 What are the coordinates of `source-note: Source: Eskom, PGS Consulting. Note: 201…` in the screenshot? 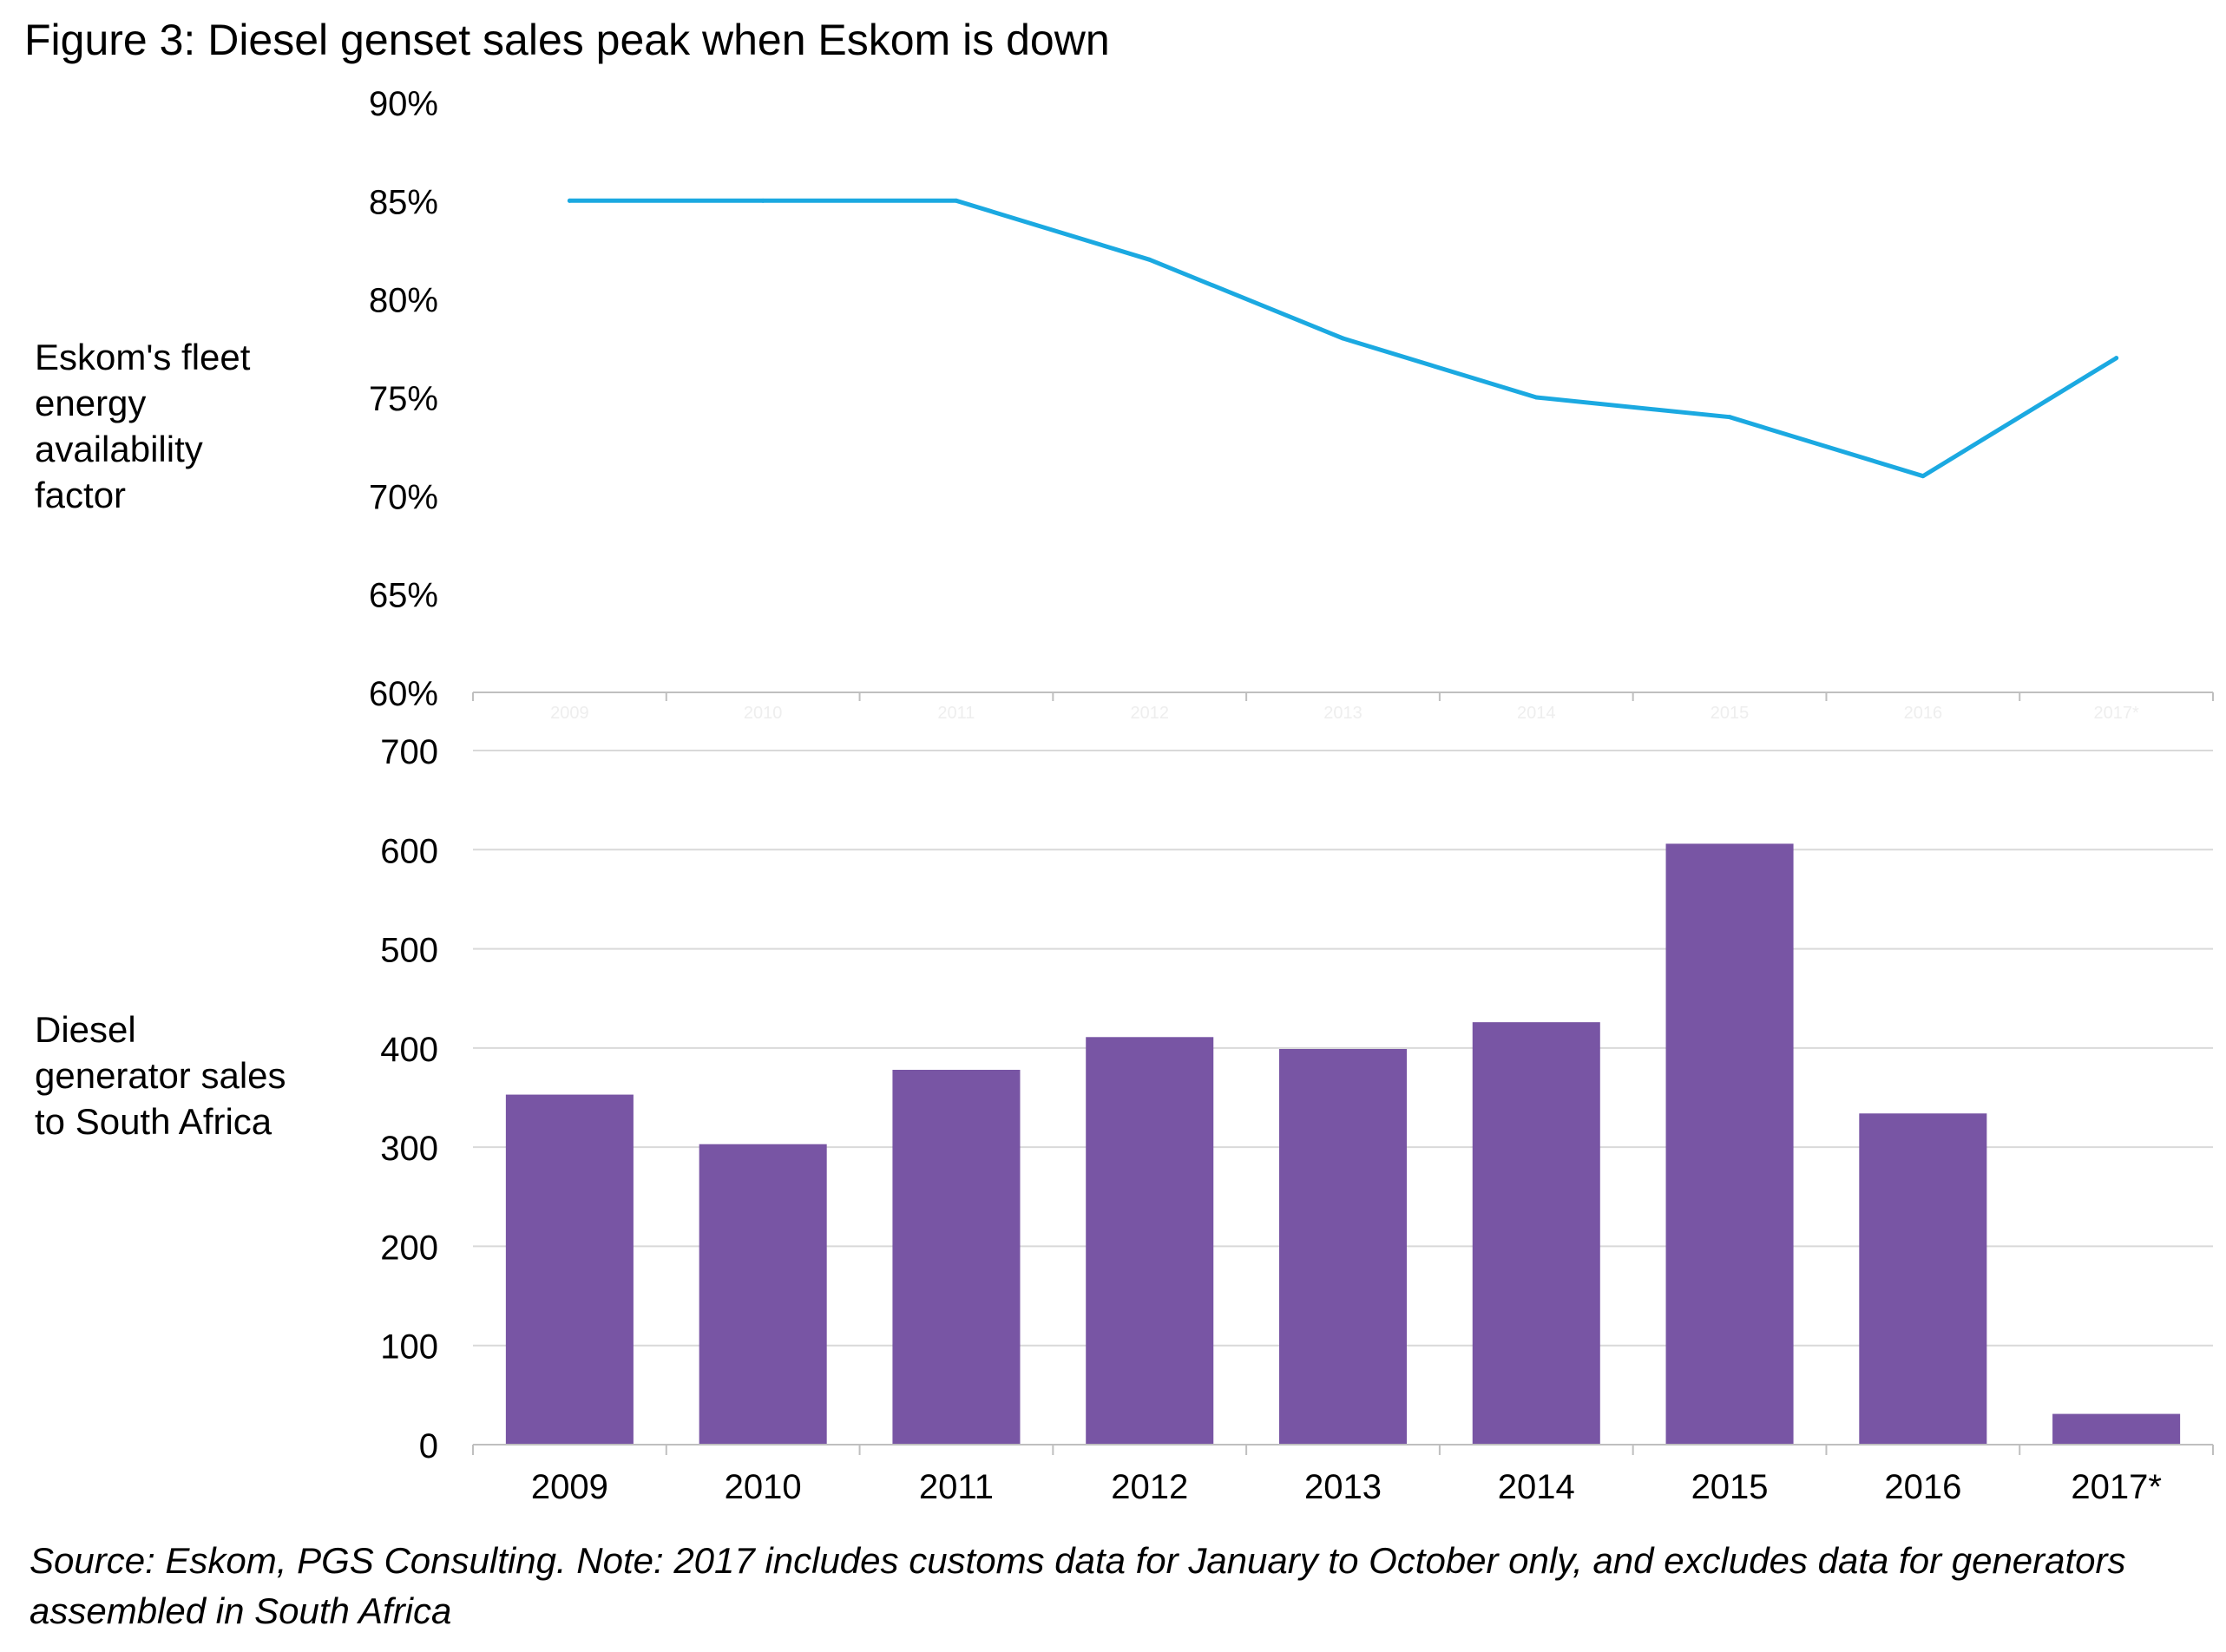 It's located at (1078, 1585).